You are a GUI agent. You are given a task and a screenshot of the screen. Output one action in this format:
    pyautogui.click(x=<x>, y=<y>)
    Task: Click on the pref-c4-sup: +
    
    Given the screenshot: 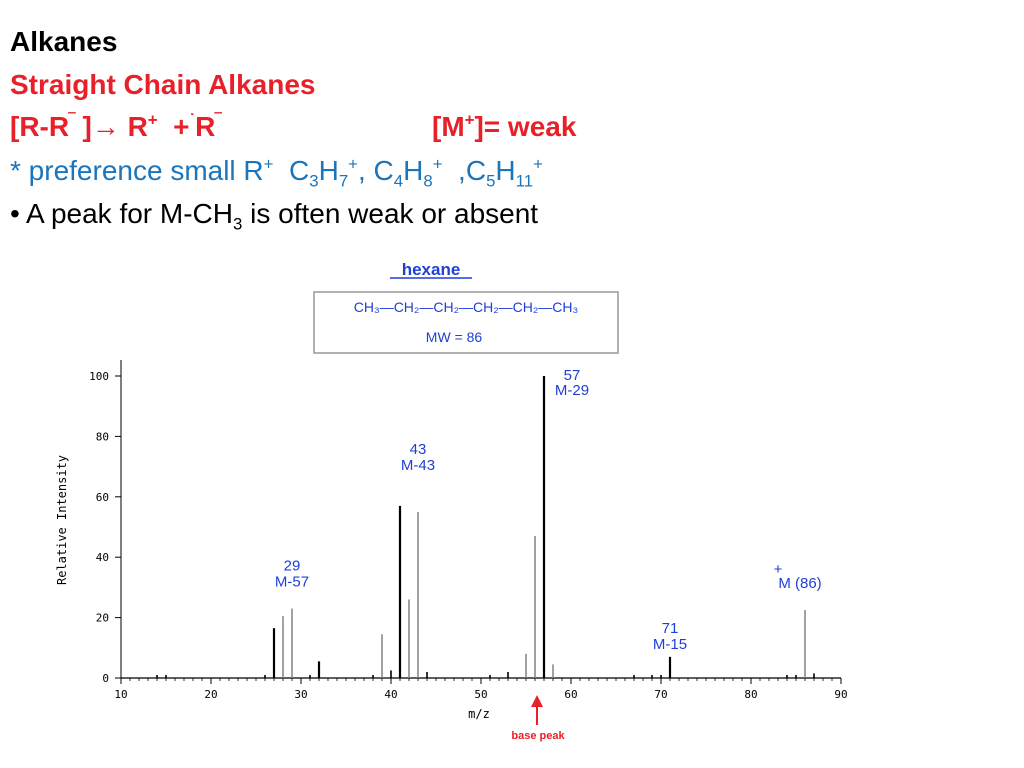 What is the action you would take?
    pyautogui.click(x=437, y=164)
    